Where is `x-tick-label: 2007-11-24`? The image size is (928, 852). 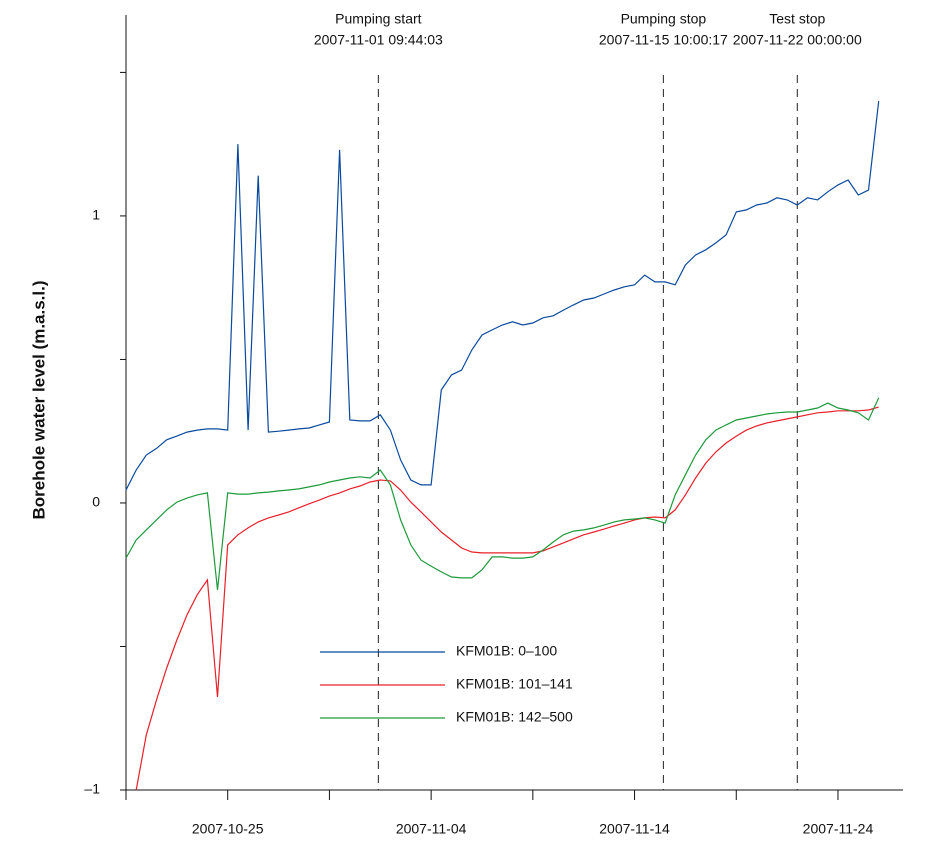
x-tick-label: 2007-11-24 is located at coordinates (838, 829).